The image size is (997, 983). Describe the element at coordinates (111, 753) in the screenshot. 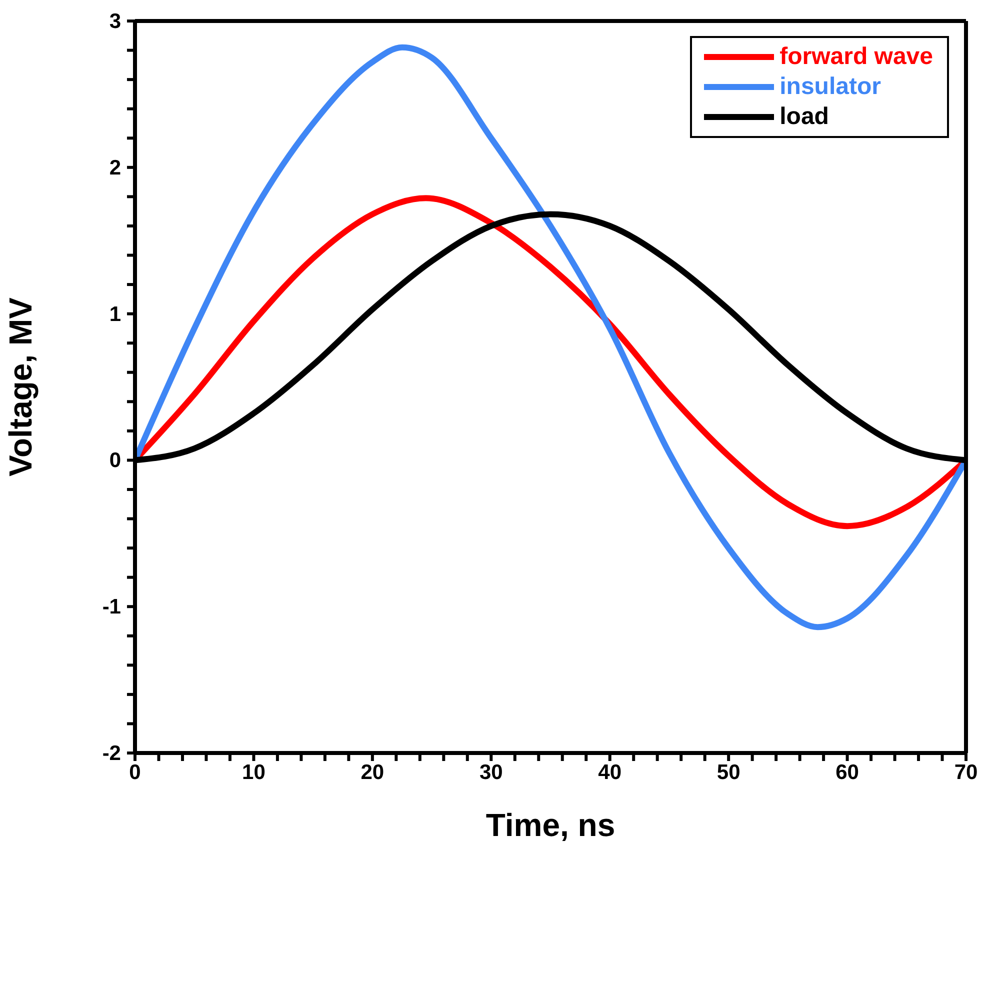

I see `y-tick-label: -2` at that location.